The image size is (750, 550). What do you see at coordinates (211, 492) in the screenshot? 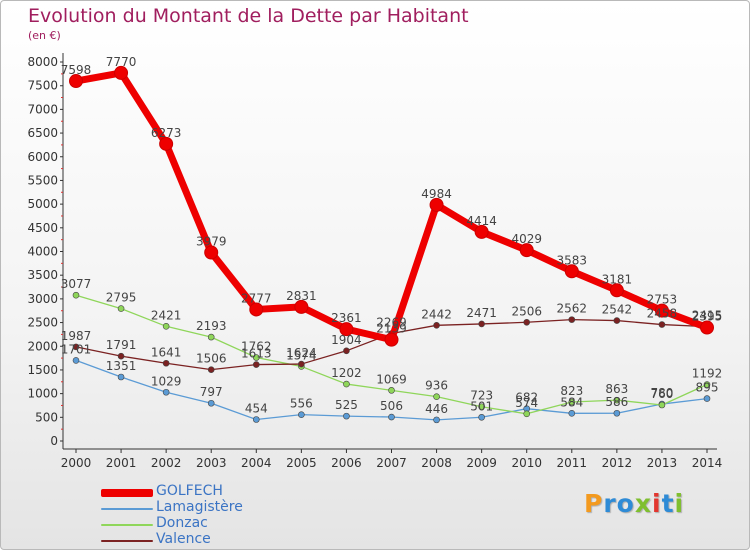
I see `legend-item: GOLFECH` at bounding box center [211, 492].